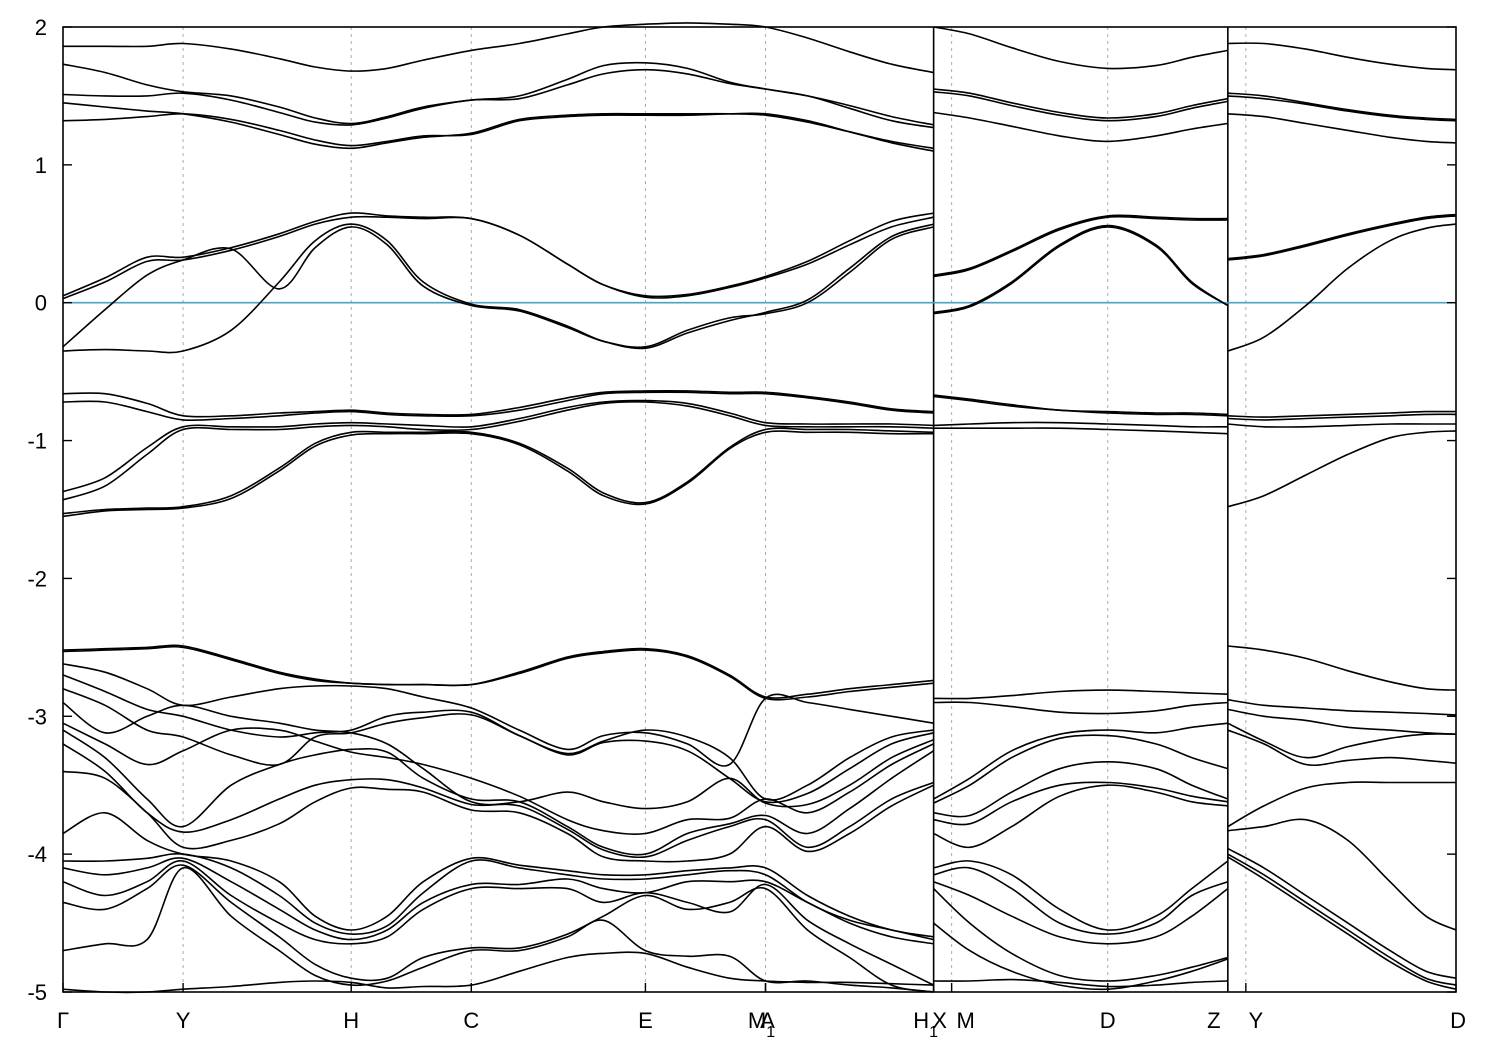 Image resolution: width=1500 pixels, height=1050 pixels. I want to click on band-line-s2-b15, so click(1342, 747).